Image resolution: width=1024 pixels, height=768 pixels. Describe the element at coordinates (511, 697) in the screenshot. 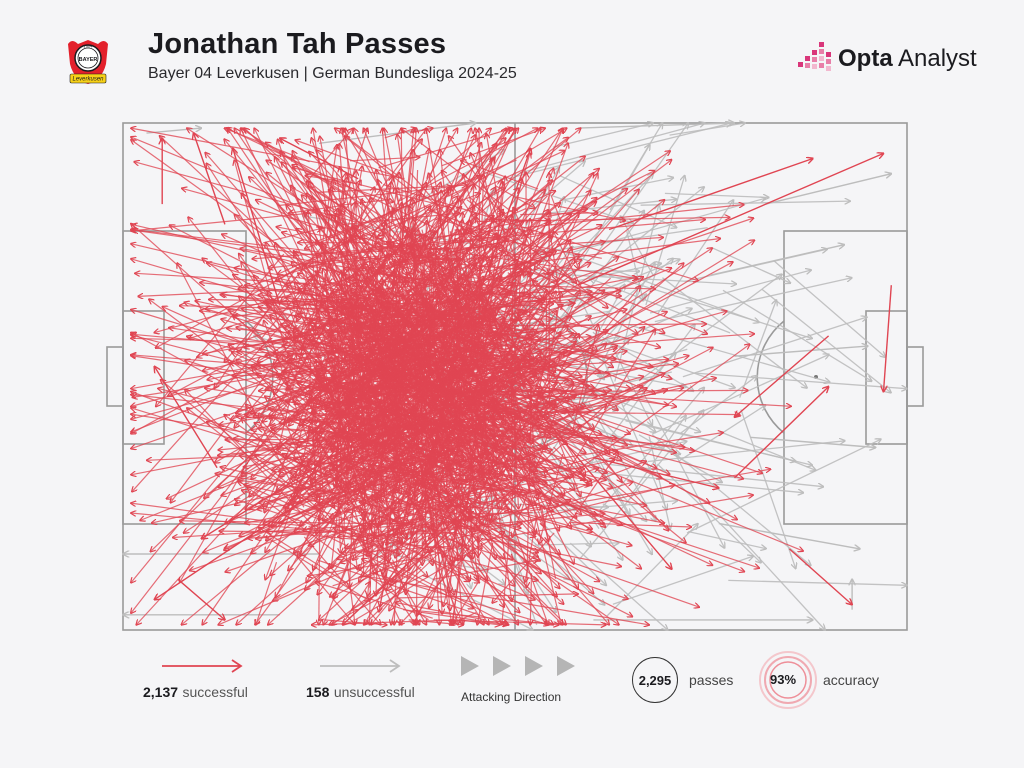

I see `attacking-direction-label: Attacking Direction` at that location.